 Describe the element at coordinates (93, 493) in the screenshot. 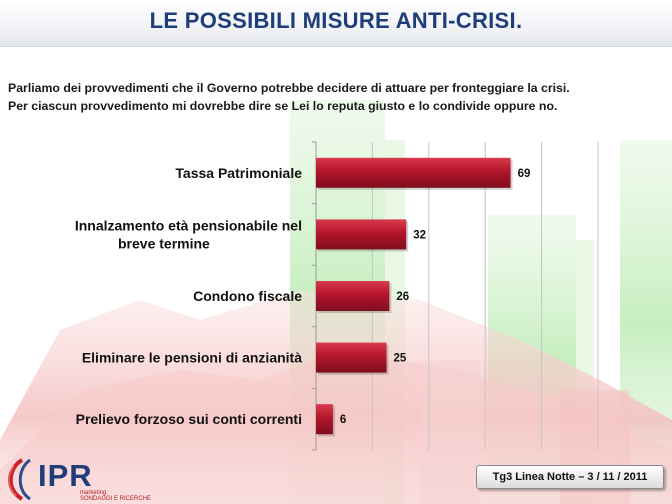

I see `logo-subtitle-line-1: marketing` at that location.